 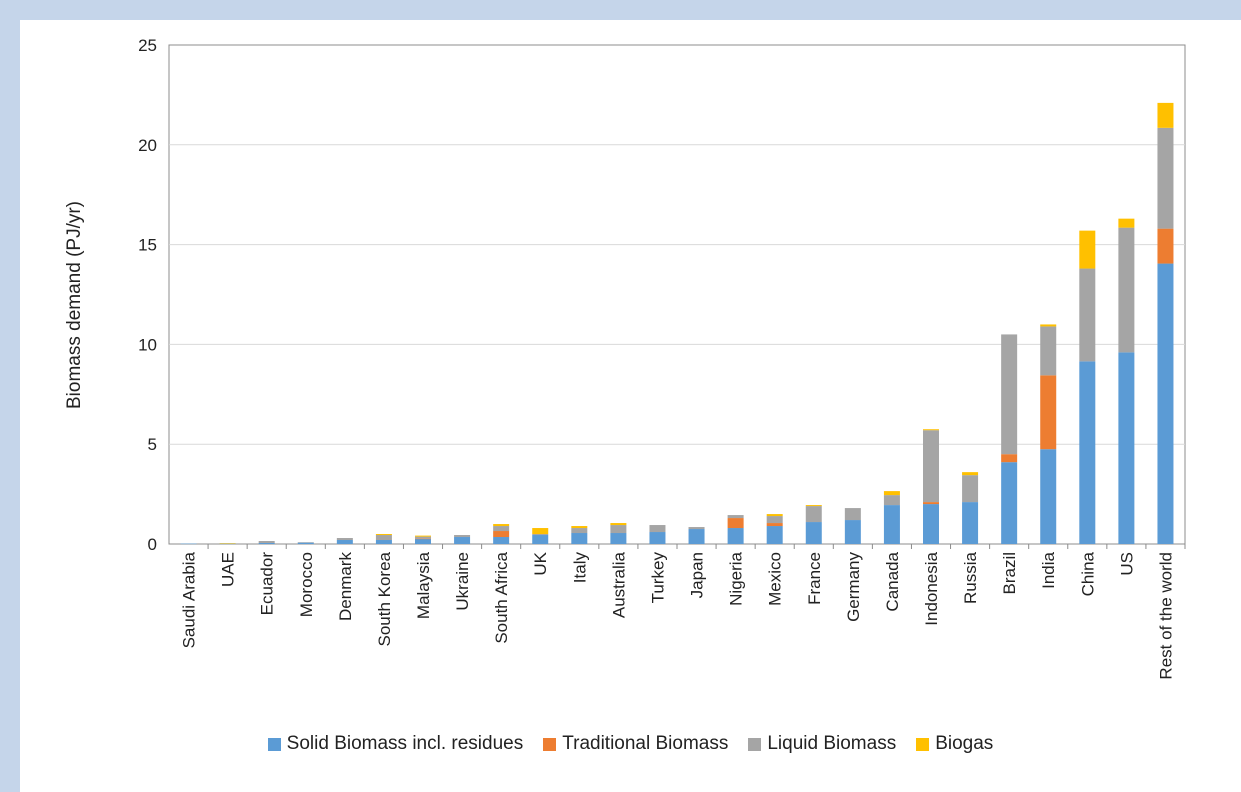 What do you see at coordinates (964, 743) in the screenshot?
I see `legend-label: Biogas` at bounding box center [964, 743].